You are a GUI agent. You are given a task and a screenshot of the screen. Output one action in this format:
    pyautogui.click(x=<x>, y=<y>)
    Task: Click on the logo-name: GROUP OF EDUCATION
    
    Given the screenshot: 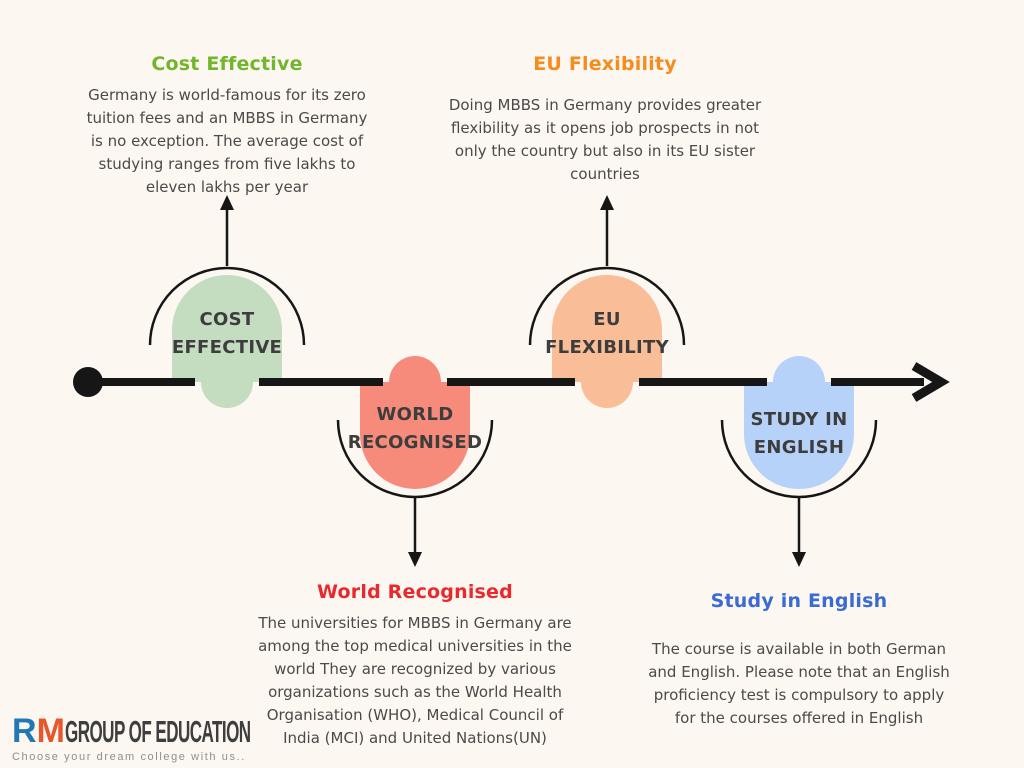 What is the action you would take?
    pyautogui.click(x=157, y=731)
    